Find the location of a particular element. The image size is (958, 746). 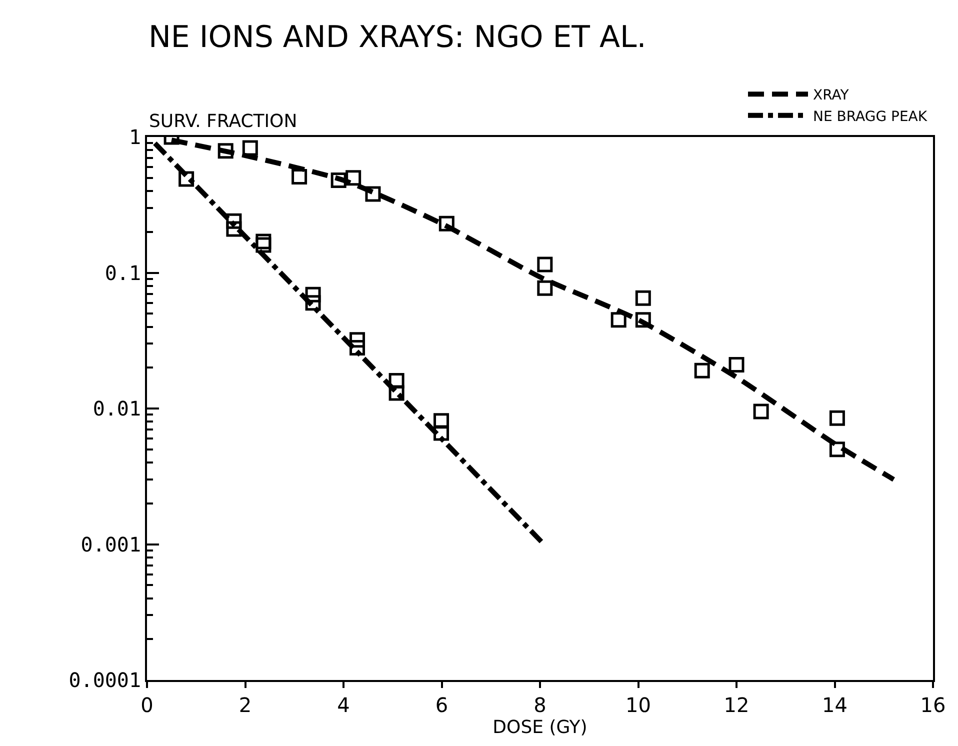

x-tick-label: 2 is located at coordinates (245, 705).